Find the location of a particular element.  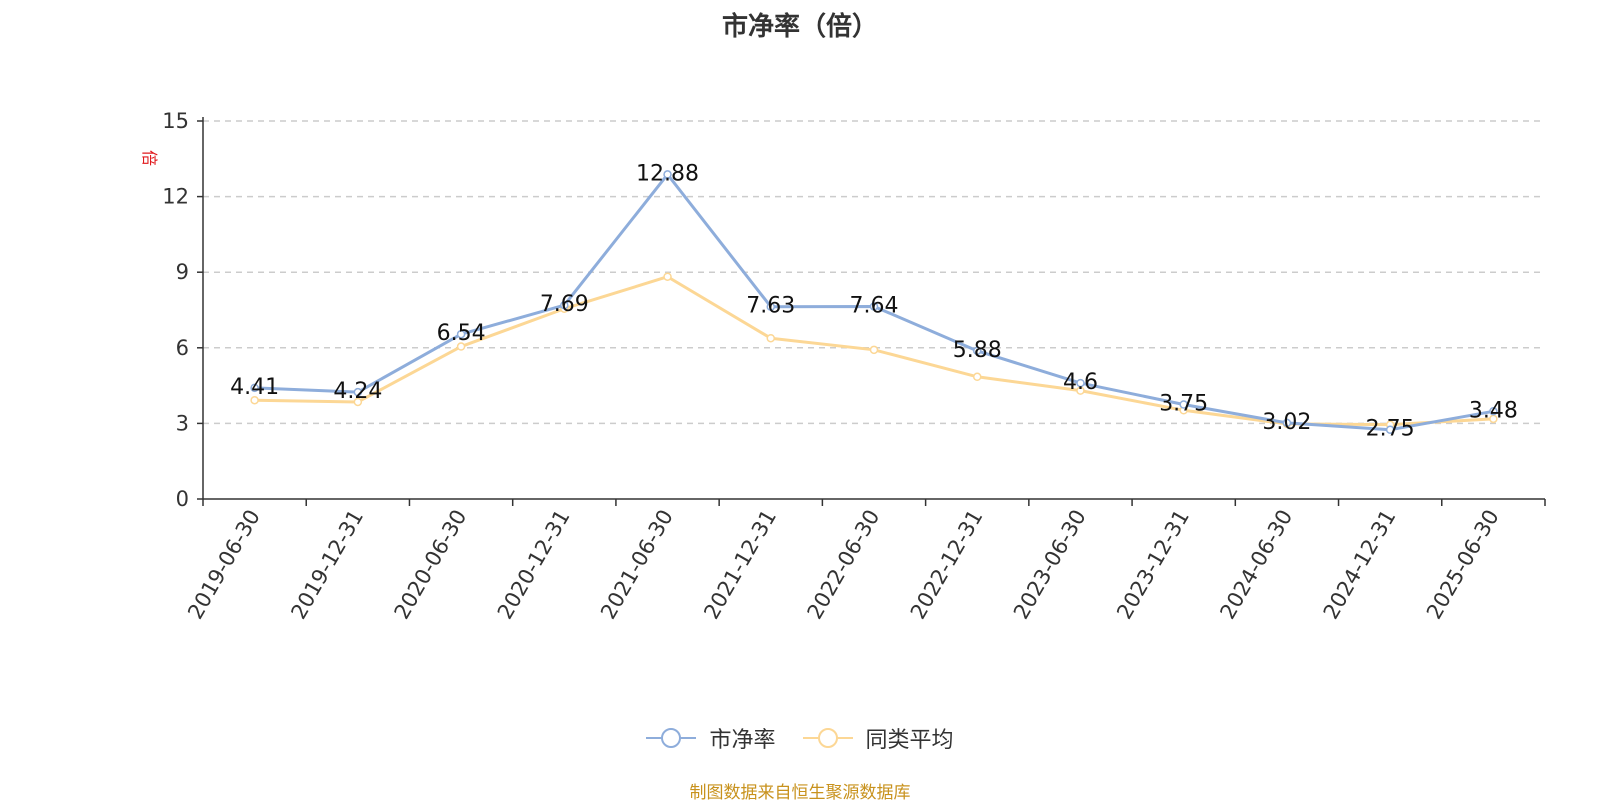

data-label: 4.24 is located at coordinates (357, 391).